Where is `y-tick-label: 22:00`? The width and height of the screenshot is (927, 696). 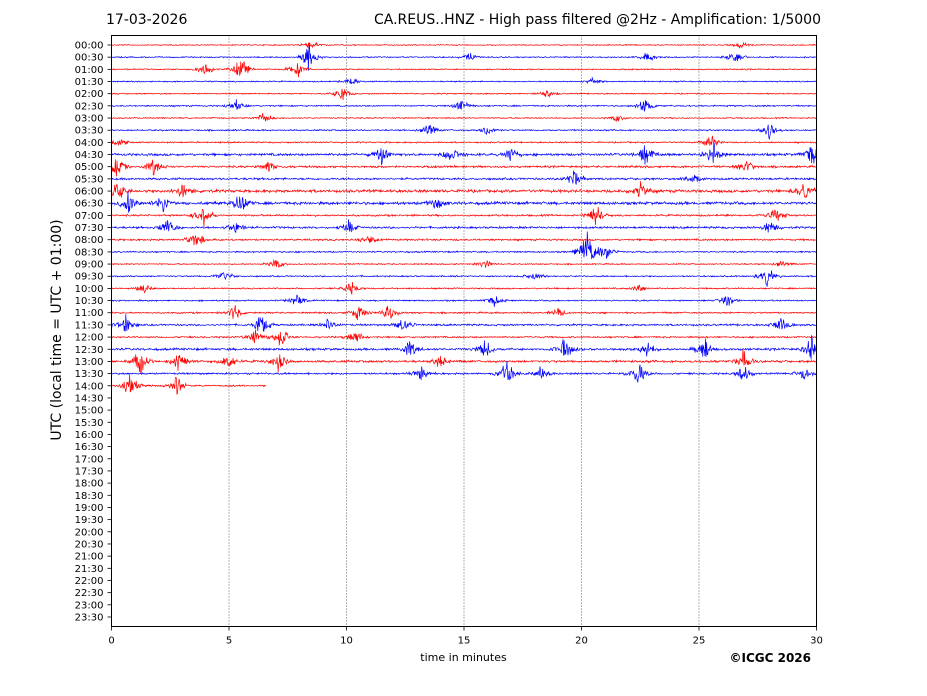
y-tick-label: 22:00 is located at coordinates (89, 581).